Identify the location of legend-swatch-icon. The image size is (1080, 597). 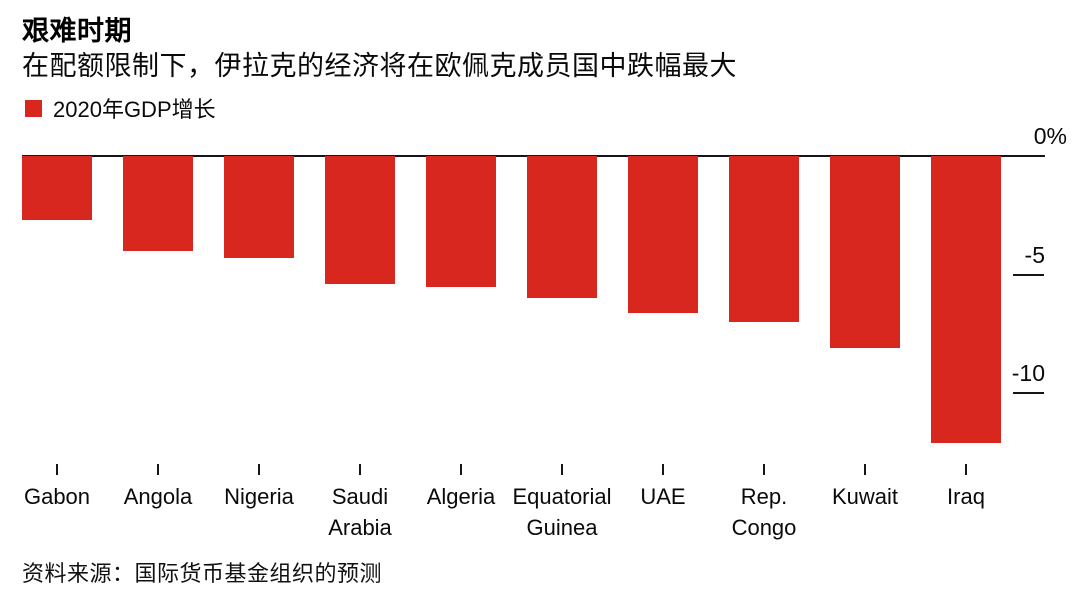
(33, 108).